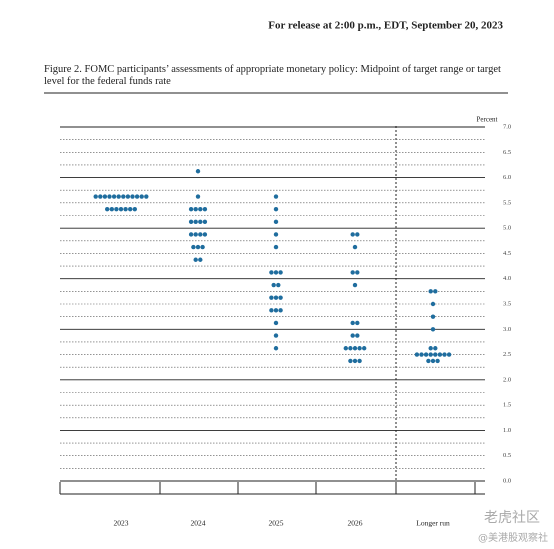 The image size is (554, 549). Describe the element at coordinates (276, 523) in the screenshot. I see `x-tick-label: 2025` at that location.